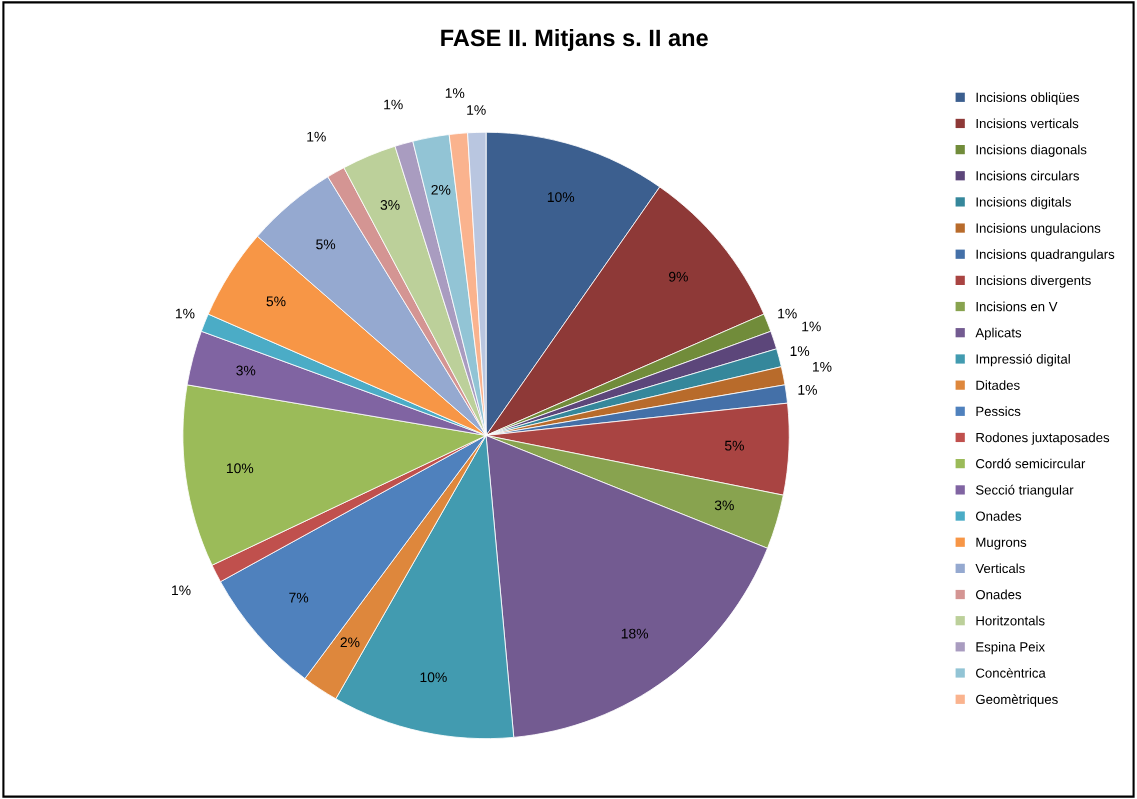 The width and height of the screenshot is (1137, 799). Describe the element at coordinates (998, 334) in the screenshot. I see `legend-label: Aplicats` at that location.